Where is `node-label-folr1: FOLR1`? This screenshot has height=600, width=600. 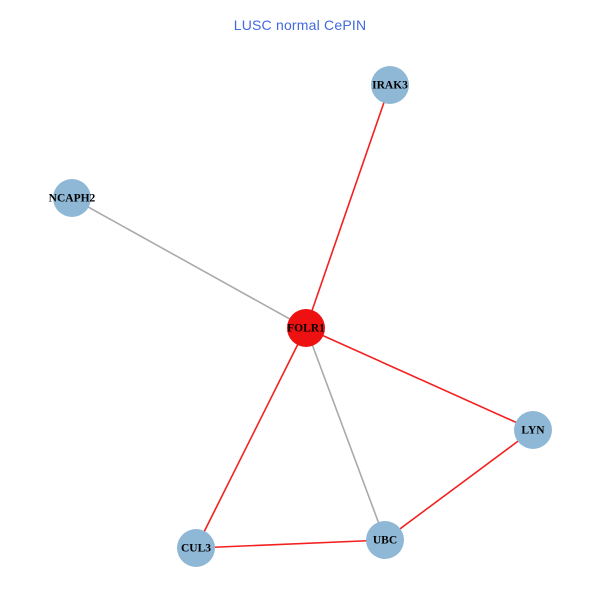 node-label-folr1: FOLR1 is located at coordinates (306, 329).